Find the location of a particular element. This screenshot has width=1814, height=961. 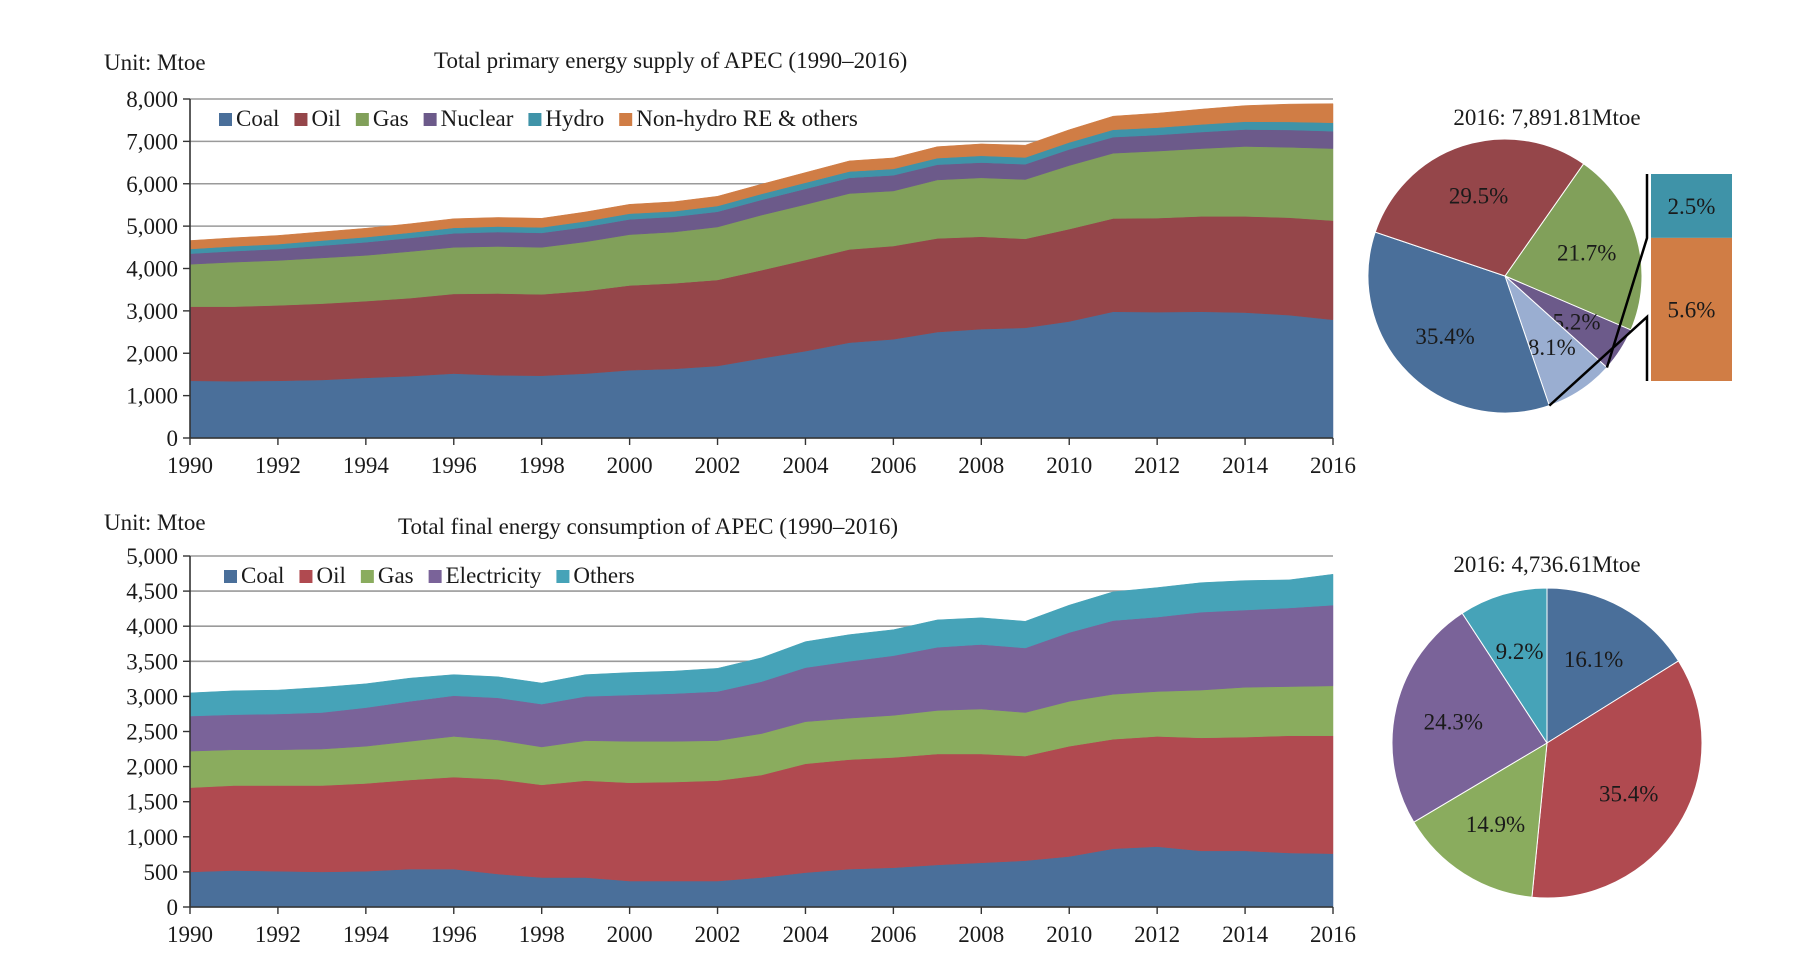

top-legend-swatch-hydro is located at coordinates (535, 119).